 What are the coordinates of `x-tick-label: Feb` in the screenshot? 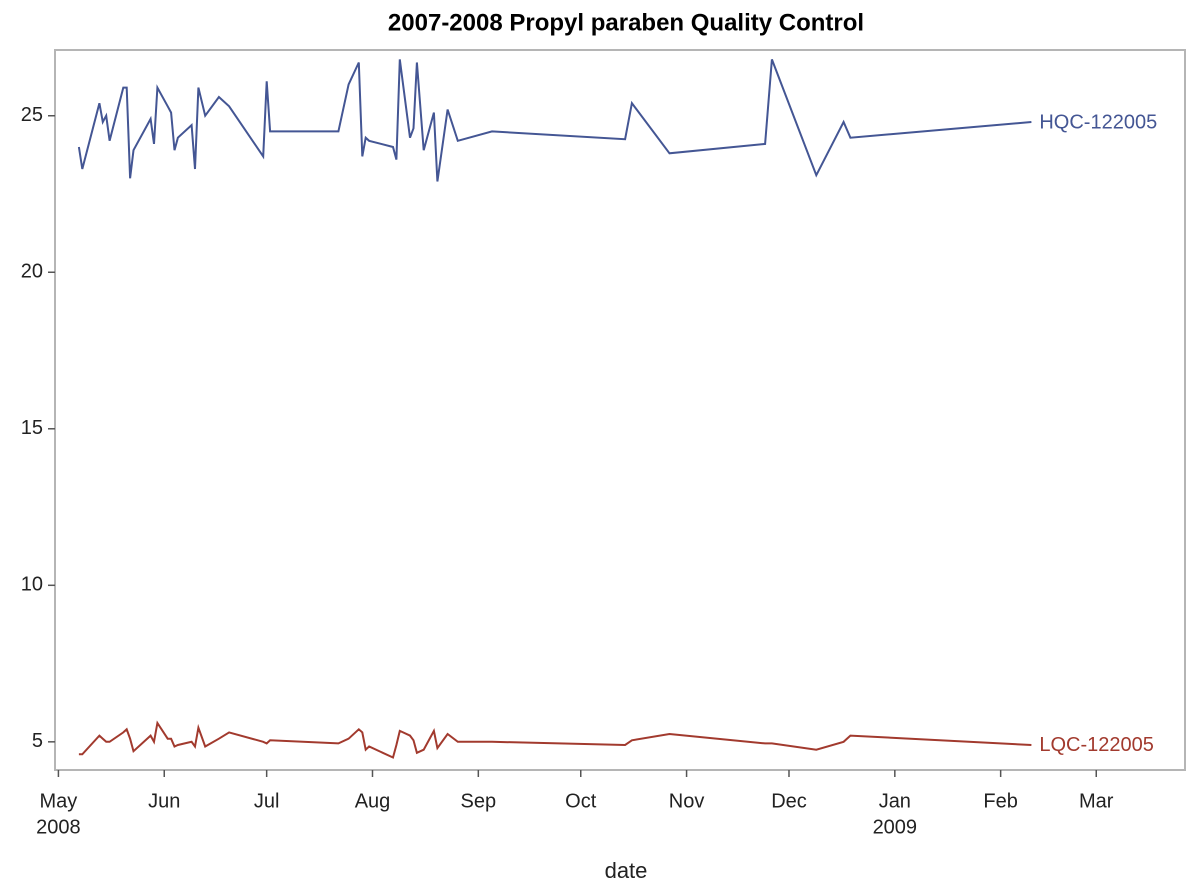 It's located at (1000, 801).